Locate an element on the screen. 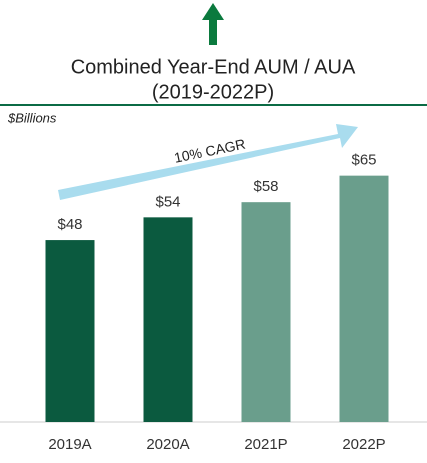  x-tick-label: 2020A is located at coordinates (167, 444).